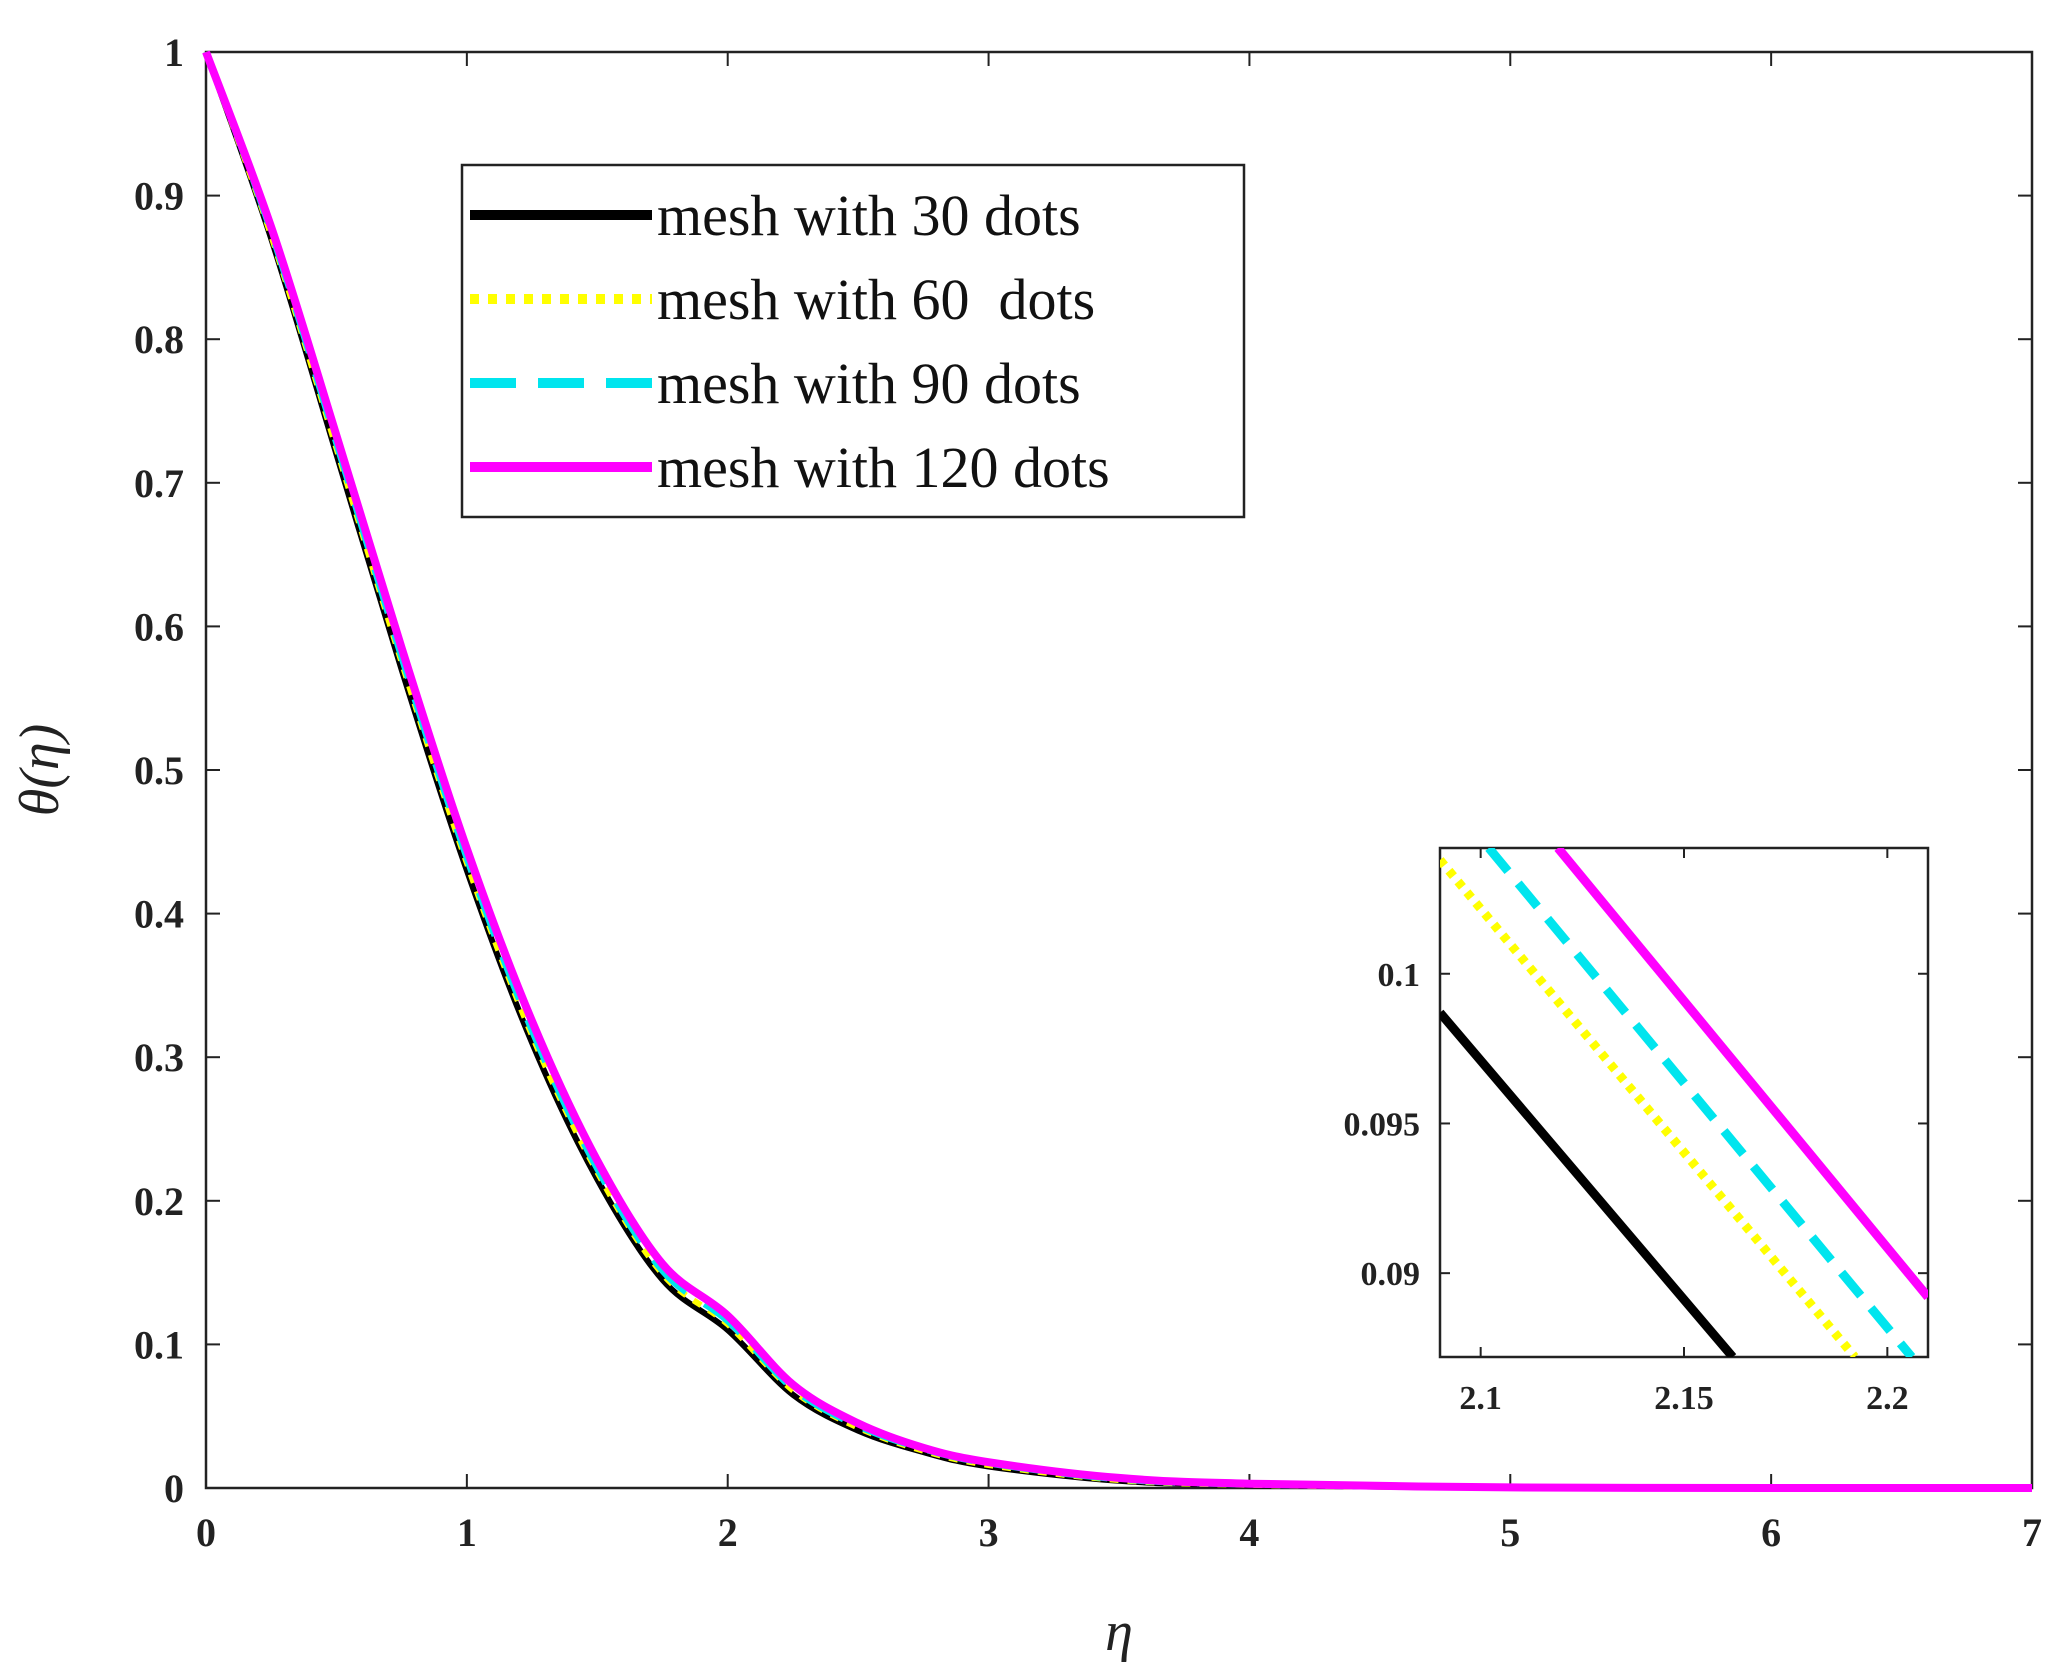 This screenshot has height=1673, width=2059. What do you see at coordinates (159, 483) in the screenshot?
I see `y-tick-label: 0.7` at bounding box center [159, 483].